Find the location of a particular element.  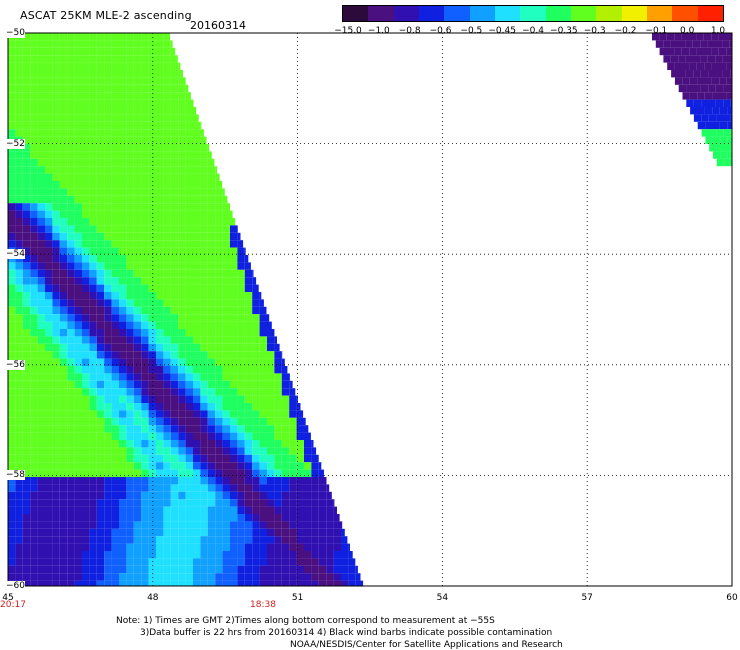

longitude-label: 60 is located at coordinates (732, 598).